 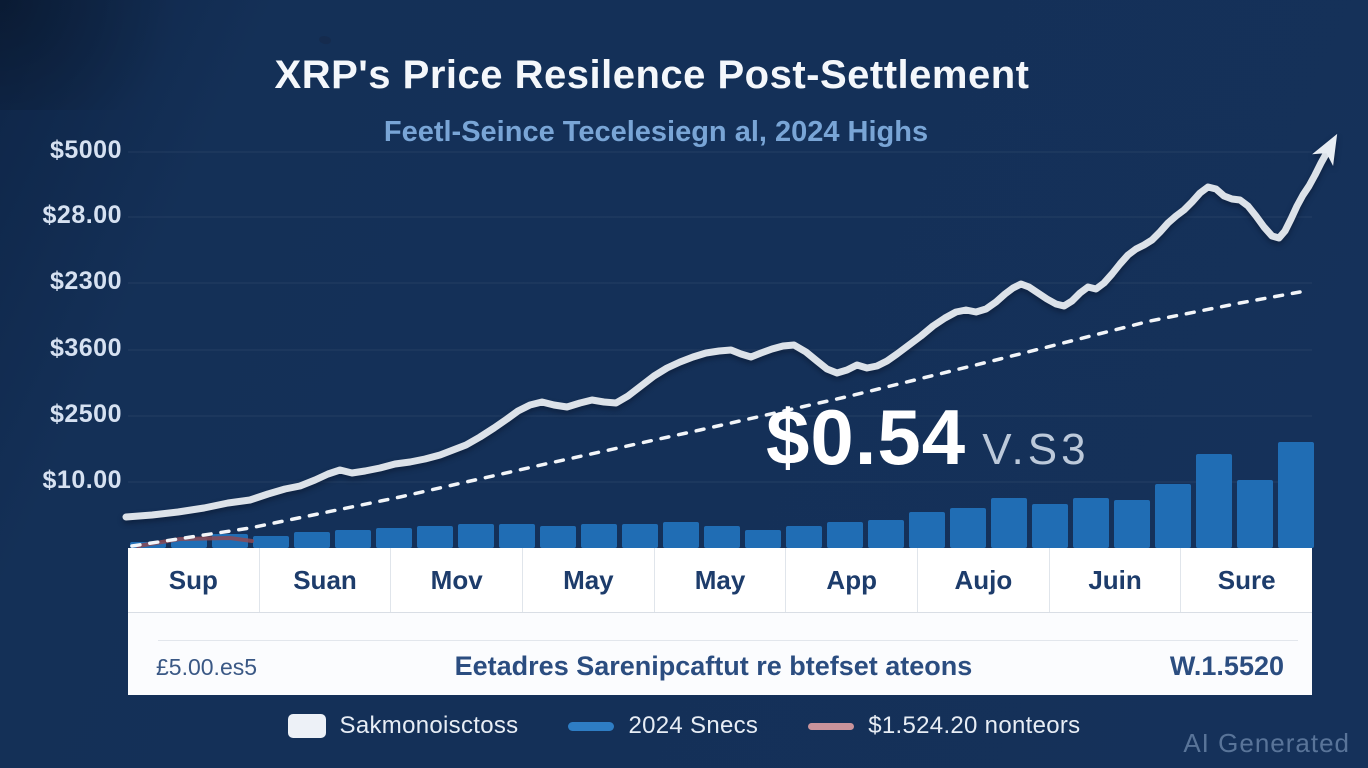 What do you see at coordinates (1266, 743) in the screenshot?
I see `ai-generated-watermark: AI Generated` at bounding box center [1266, 743].